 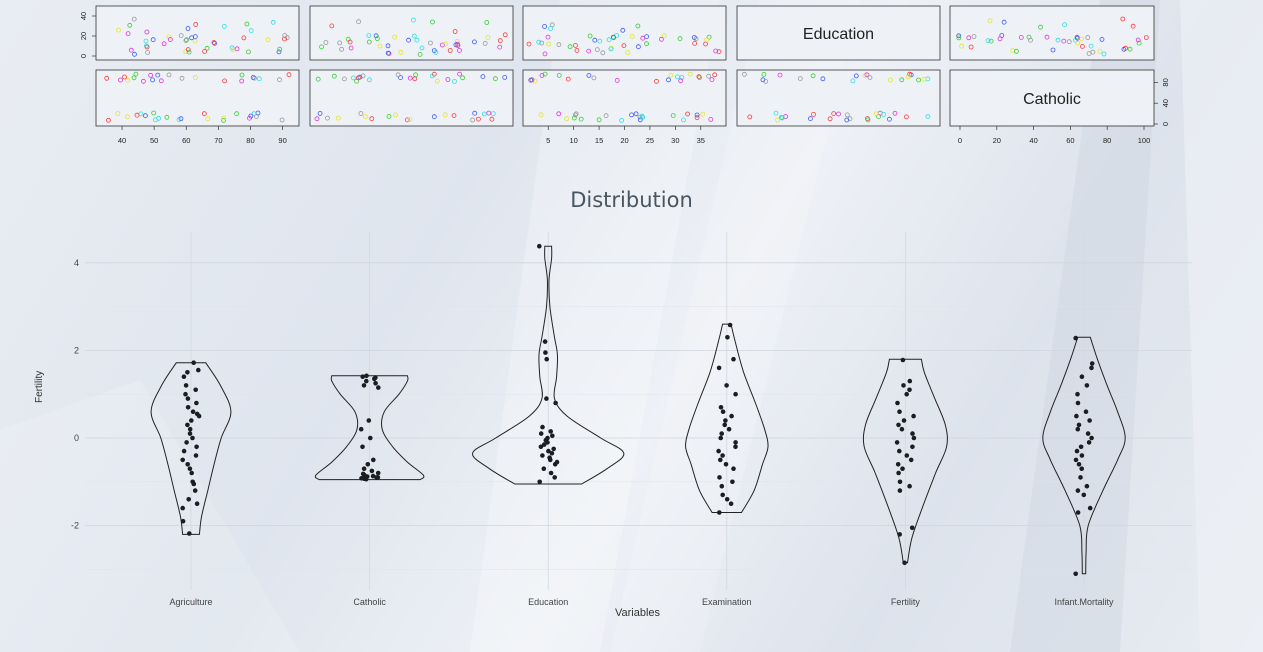 I want to click on matrix-y-tick-label: 0, so click(x=1165, y=124).